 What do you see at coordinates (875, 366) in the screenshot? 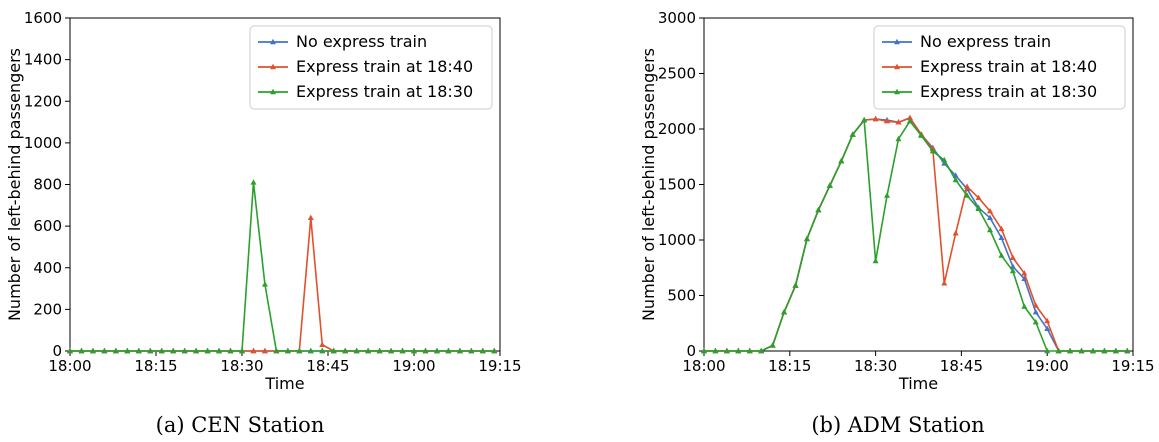
I see `x-tick-label: 18:30` at bounding box center [875, 366].